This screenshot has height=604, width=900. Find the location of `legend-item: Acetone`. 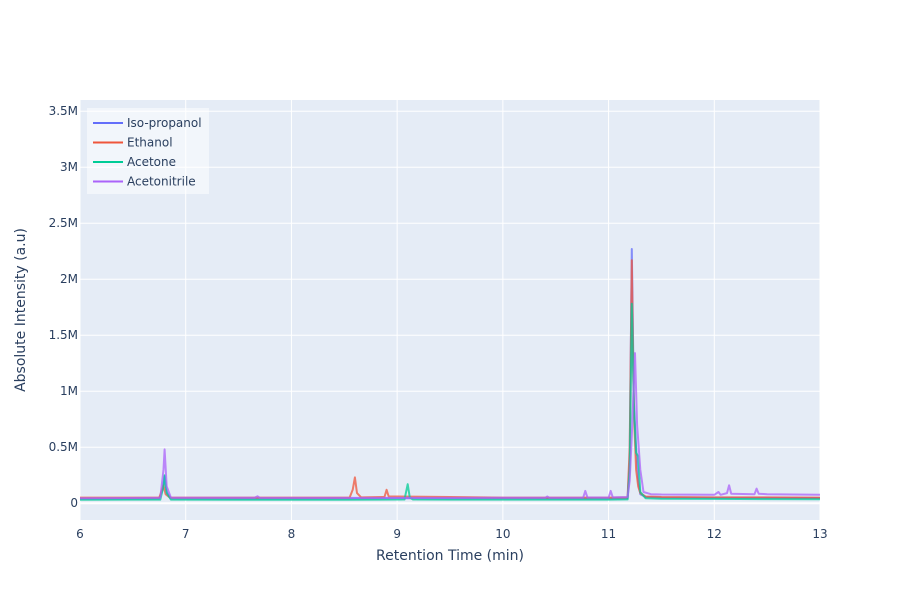

legend-item: Acetone is located at coordinates (134, 162).